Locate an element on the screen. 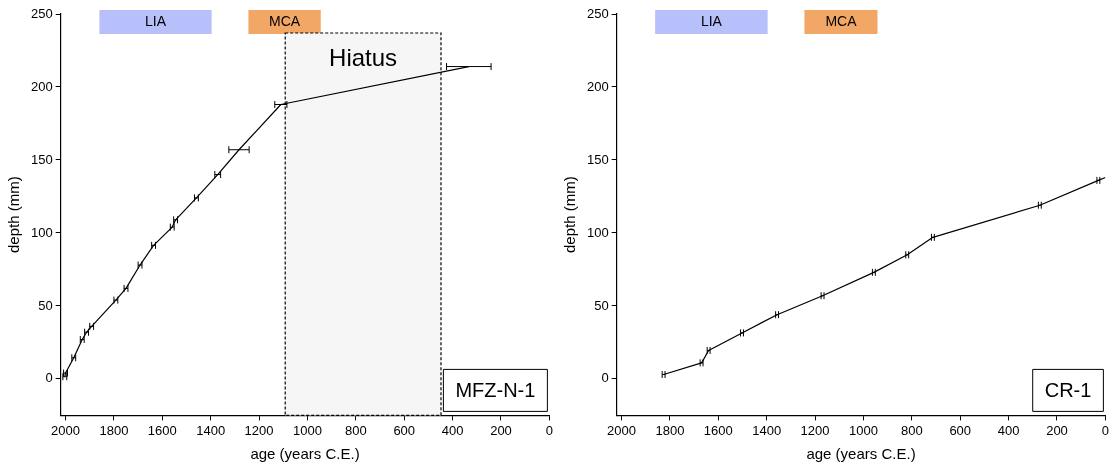  band-label: Hiatus is located at coordinates (363, 57).